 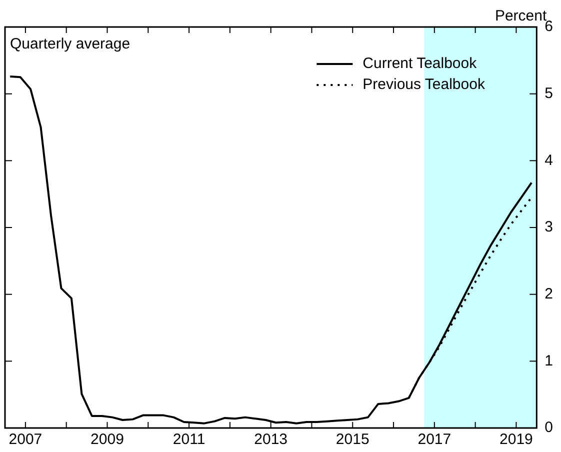 I want to click on y-tick-label: 2, so click(x=548, y=293).